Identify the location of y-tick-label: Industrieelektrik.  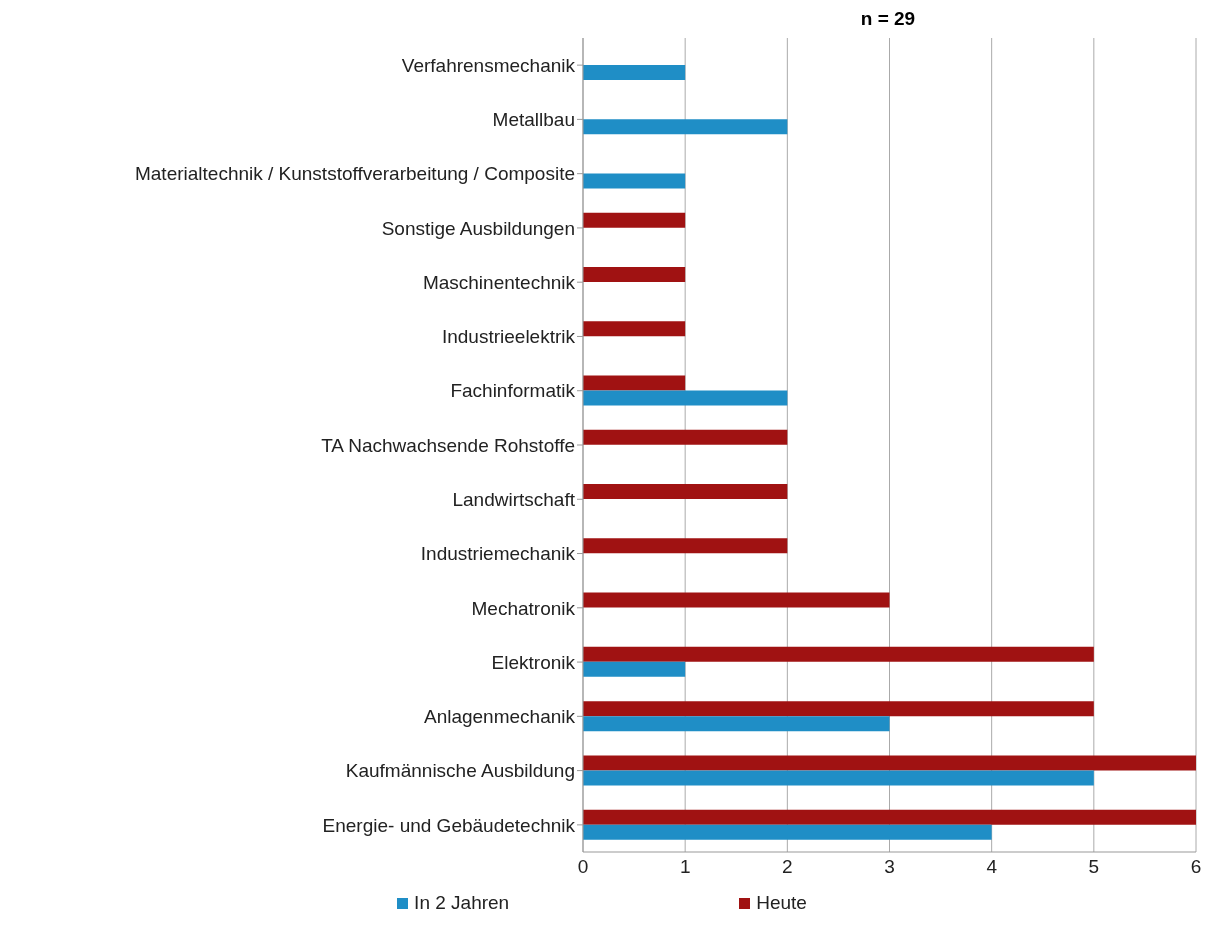
(508, 337).